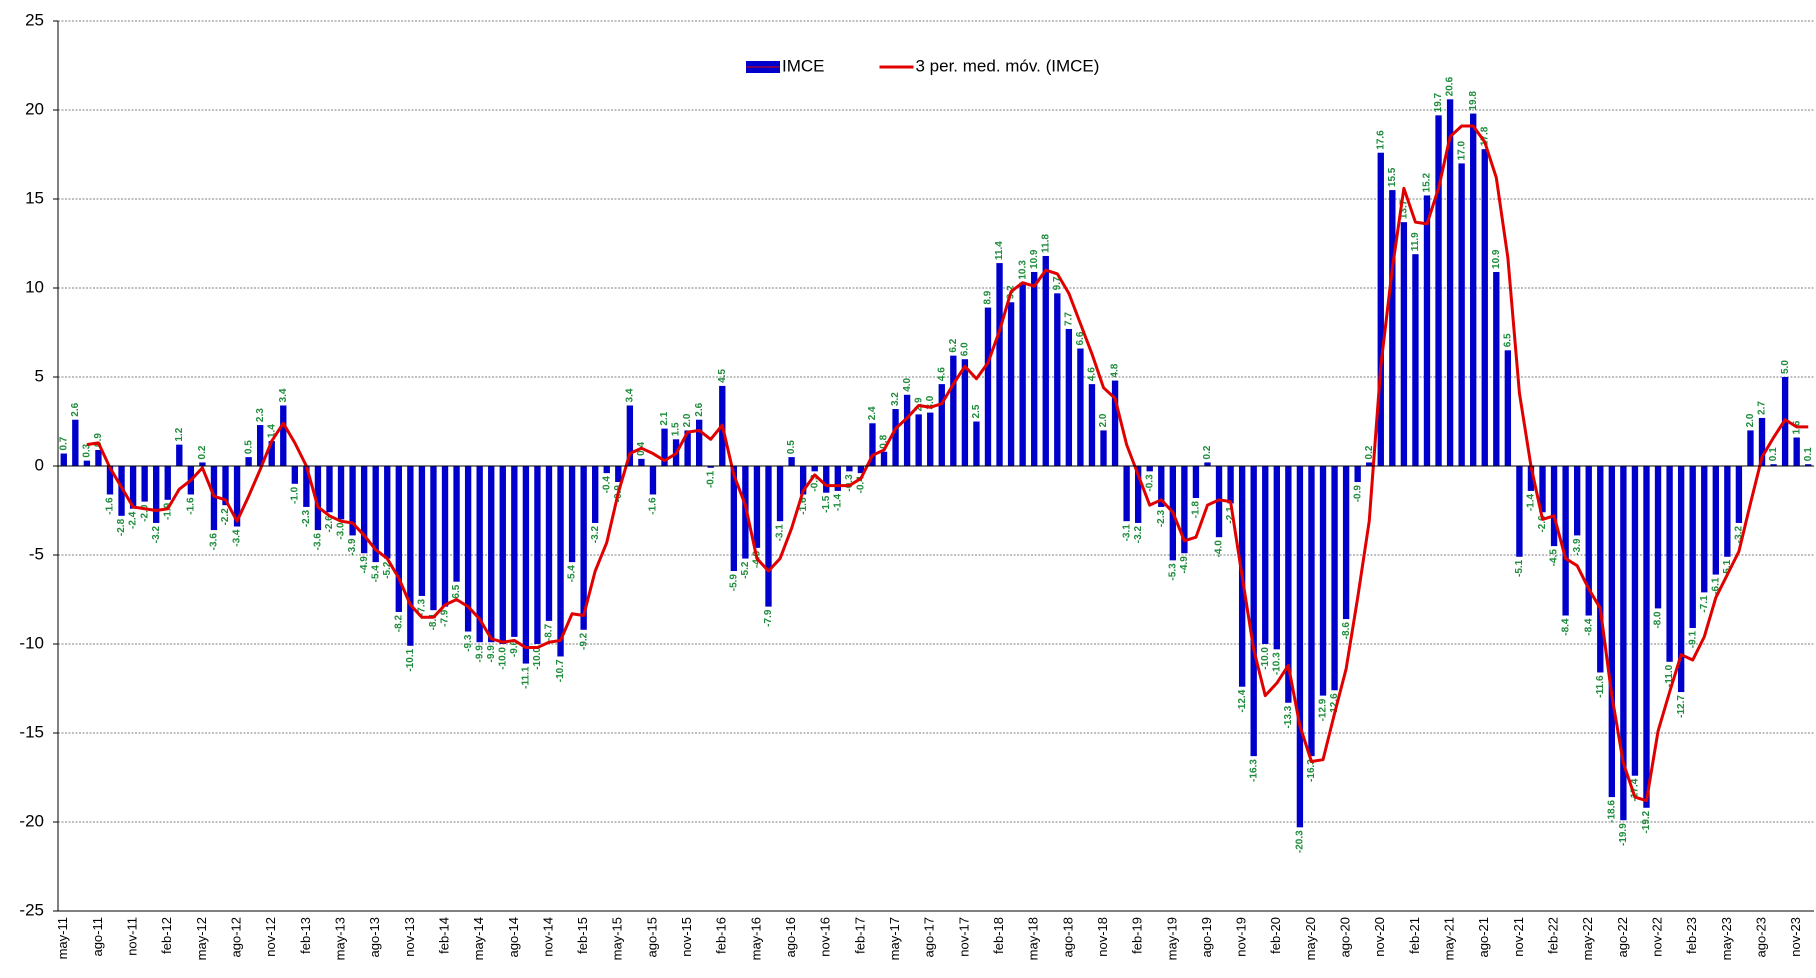  Describe the element at coordinates (31, 909) in the screenshot. I see `y-tick-label: -25` at that location.